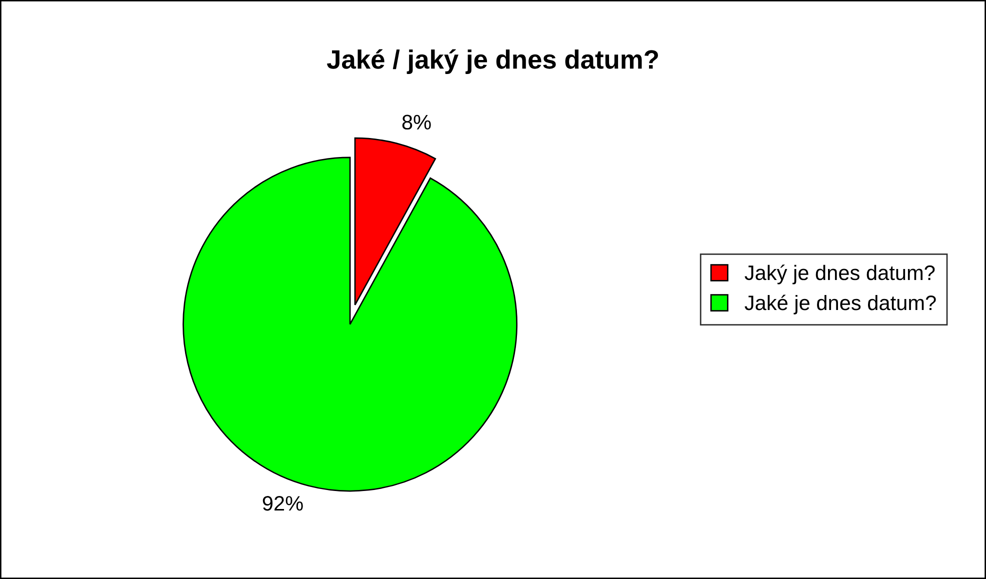  I want to click on legend-label: Jaké je dnes datum?, so click(840, 304).